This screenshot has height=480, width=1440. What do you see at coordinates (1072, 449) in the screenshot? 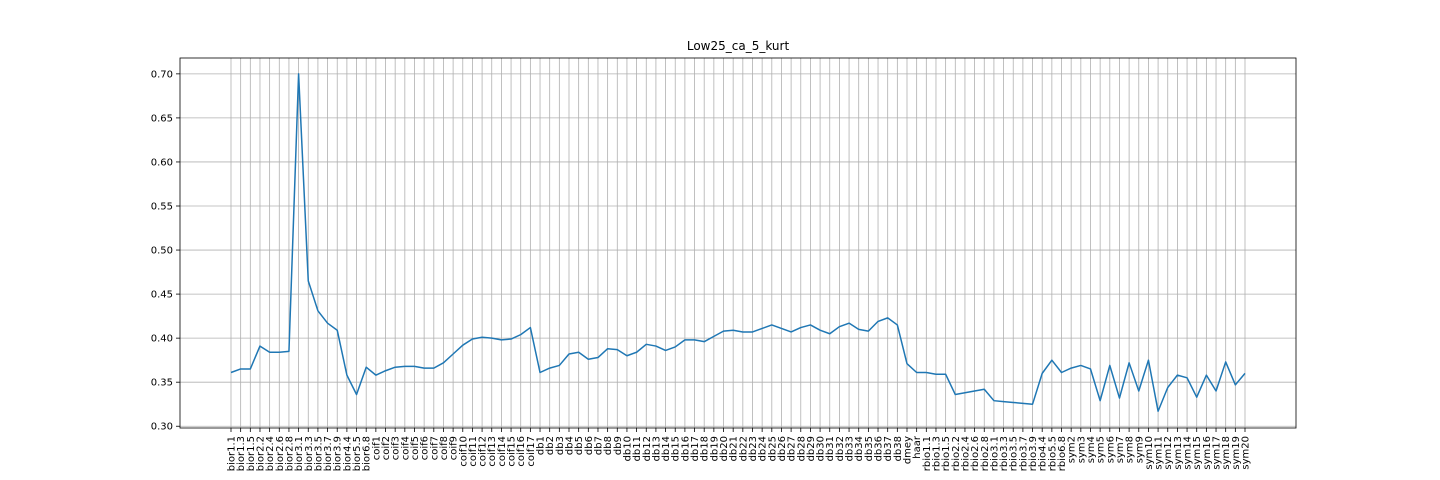
I see `x-tick-label: sym2` at bounding box center [1072, 449].